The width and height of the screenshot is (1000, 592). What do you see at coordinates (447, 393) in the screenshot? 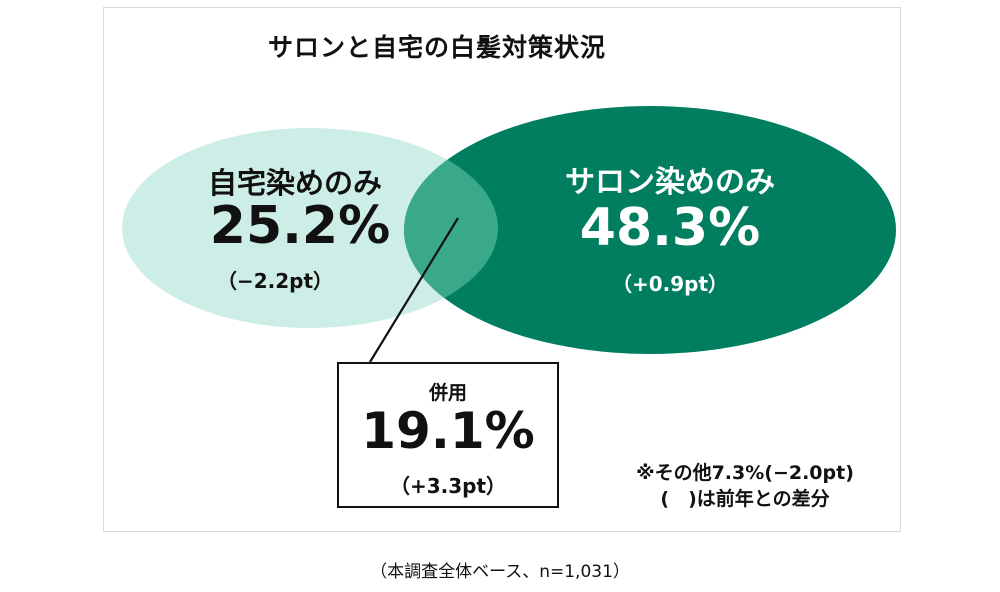
I see `combined-label: 併用` at bounding box center [447, 393].